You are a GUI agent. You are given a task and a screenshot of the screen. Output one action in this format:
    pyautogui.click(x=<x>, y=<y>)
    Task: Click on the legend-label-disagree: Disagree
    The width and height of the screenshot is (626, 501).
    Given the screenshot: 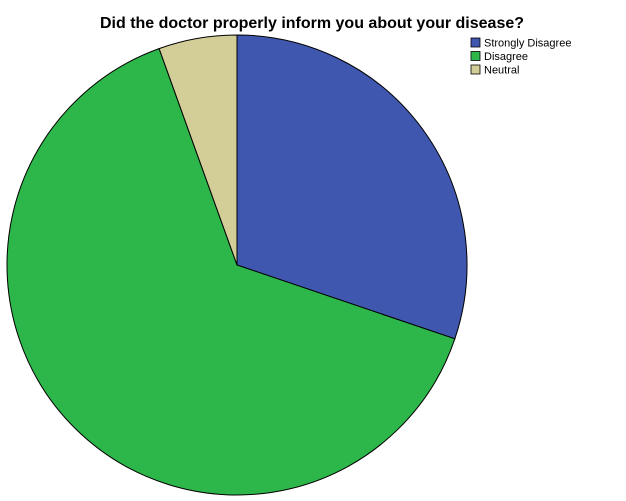 What is the action you would take?
    pyautogui.click(x=506, y=57)
    